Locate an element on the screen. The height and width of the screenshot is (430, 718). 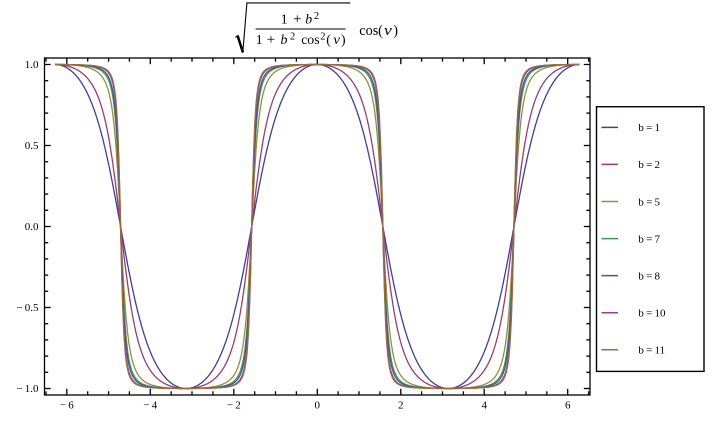
svg-text: 1.0 is located at coordinates (32, 65).